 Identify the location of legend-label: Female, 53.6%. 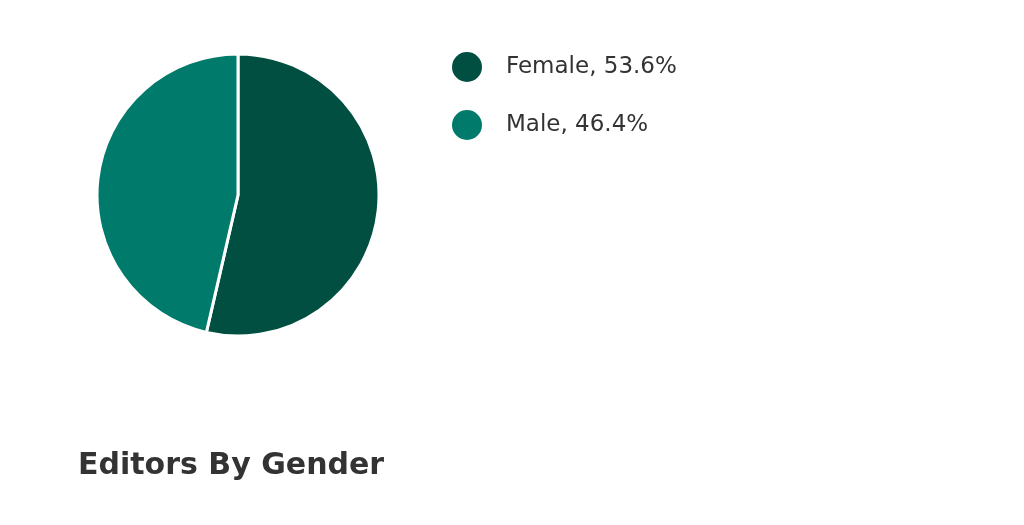
(591, 65).